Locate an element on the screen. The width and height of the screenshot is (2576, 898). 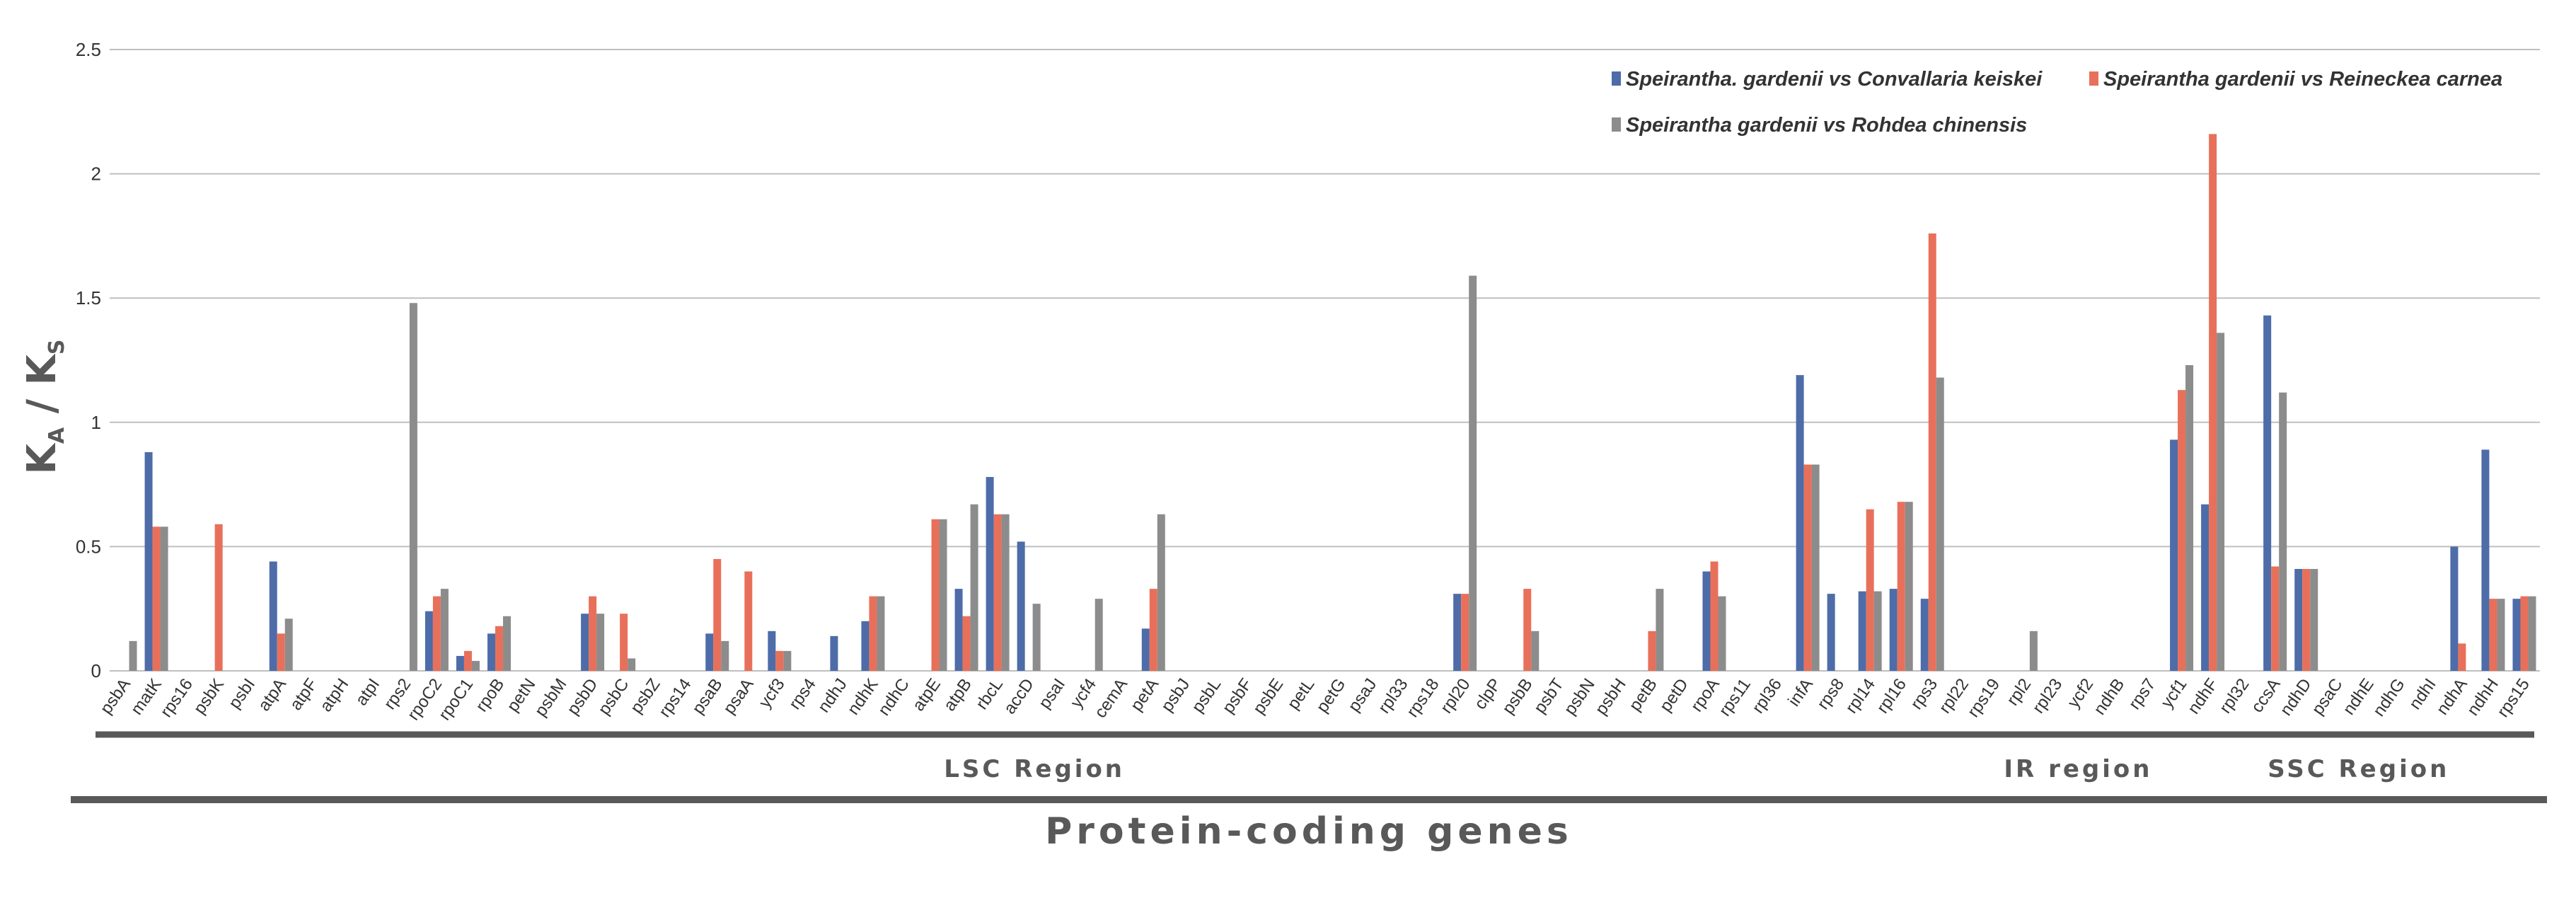
x-tick-label: ndhA is located at coordinates (2452, 696).